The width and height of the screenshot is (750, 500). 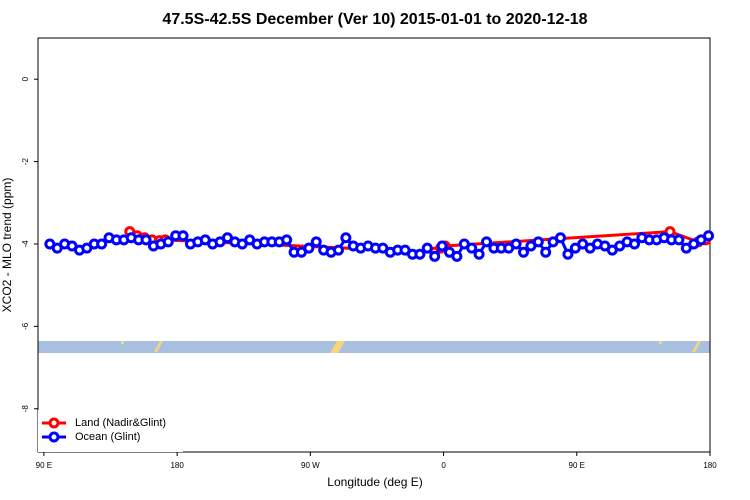 What do you see at coordinates (25, 78) in the screenshot?
I see `y-tick-label: 0` at bounding box center [25, 78].